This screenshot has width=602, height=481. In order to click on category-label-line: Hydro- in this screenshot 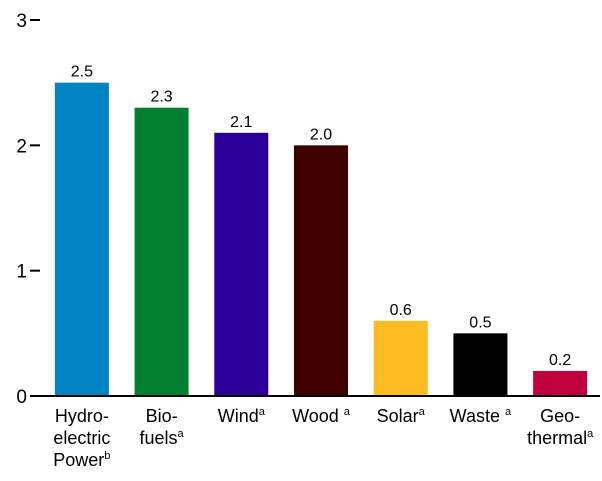, I will do `click(82, 416)`.